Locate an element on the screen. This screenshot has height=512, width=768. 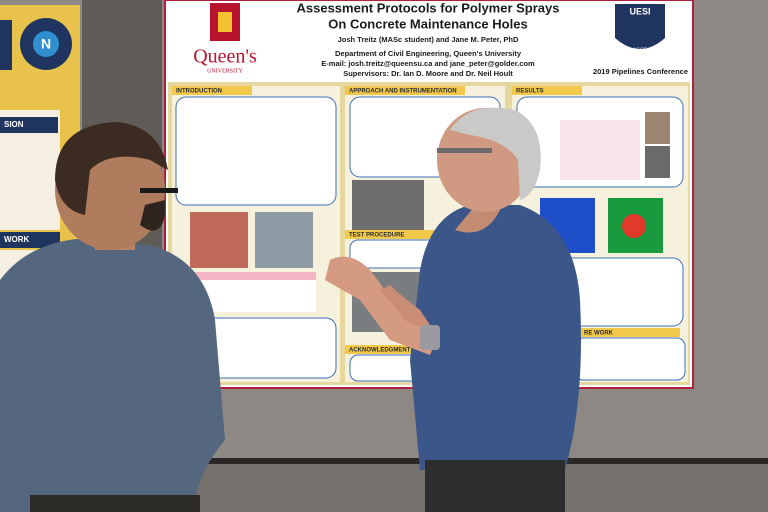
heatmap-spot is located at coordinates (634, 226).